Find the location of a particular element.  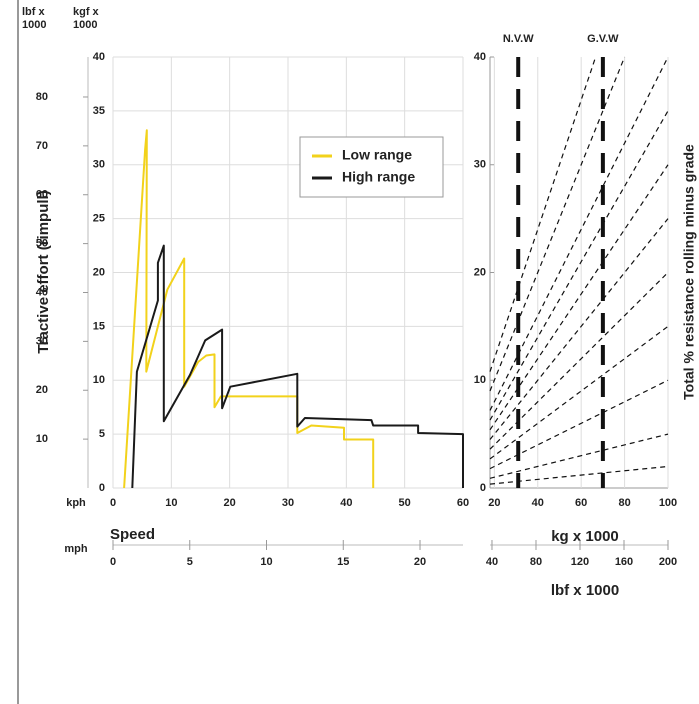

x-tick-label: 0 is located at coordinates (113, 503).